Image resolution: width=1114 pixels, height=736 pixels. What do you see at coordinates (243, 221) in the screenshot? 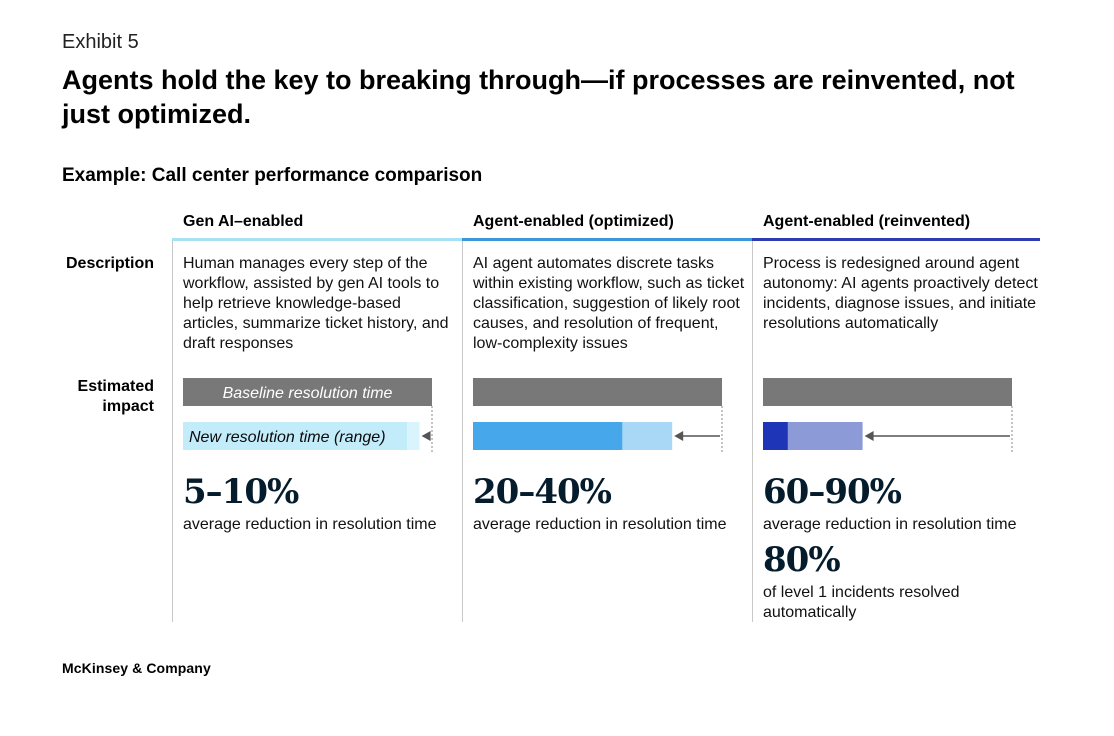
I see `column-heading: Gen AI–enabled` at bounding box center [243, 221].